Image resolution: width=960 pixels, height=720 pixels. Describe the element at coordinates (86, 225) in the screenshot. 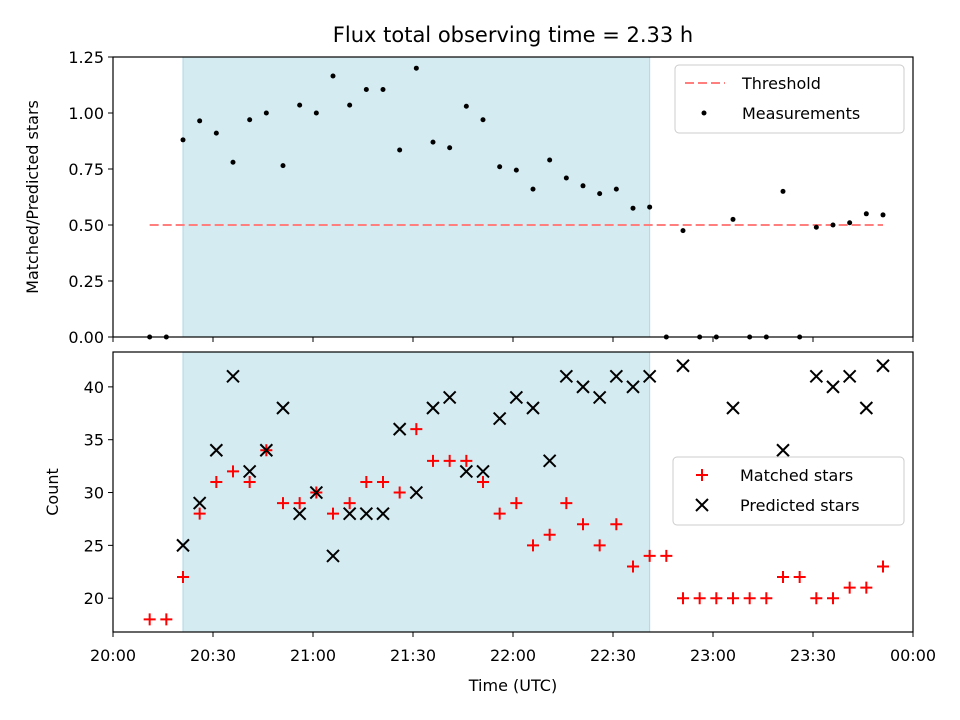

I see `top-y-tick-label: 0.50` at that location.